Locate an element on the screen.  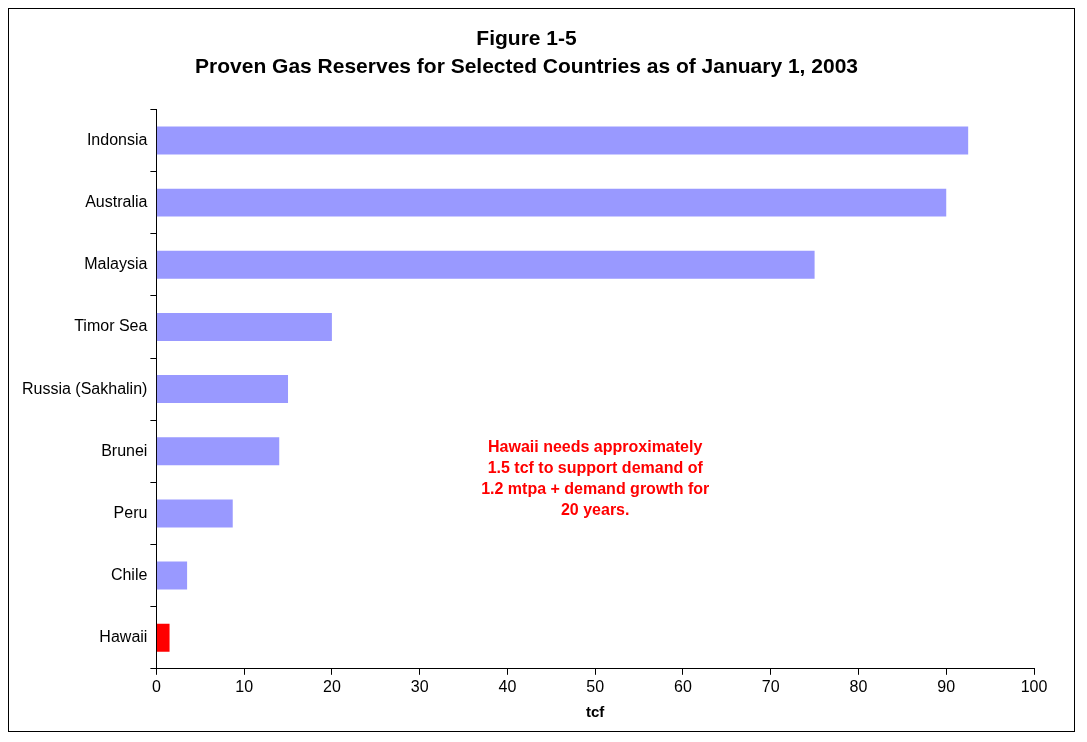
y-tick-label: Timor Sea is located at coordinates (111, 326).